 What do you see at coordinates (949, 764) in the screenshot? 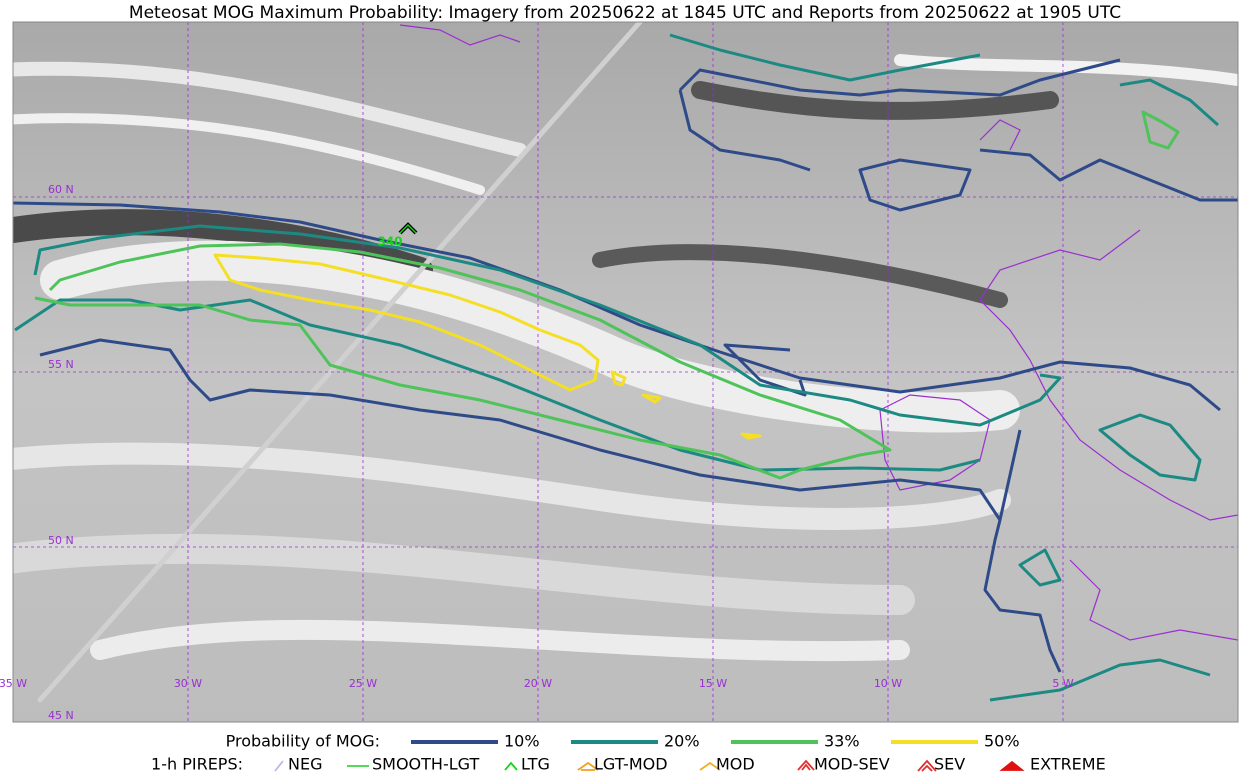
I see `legend-label: SEV` at bounding box center [949, 764].